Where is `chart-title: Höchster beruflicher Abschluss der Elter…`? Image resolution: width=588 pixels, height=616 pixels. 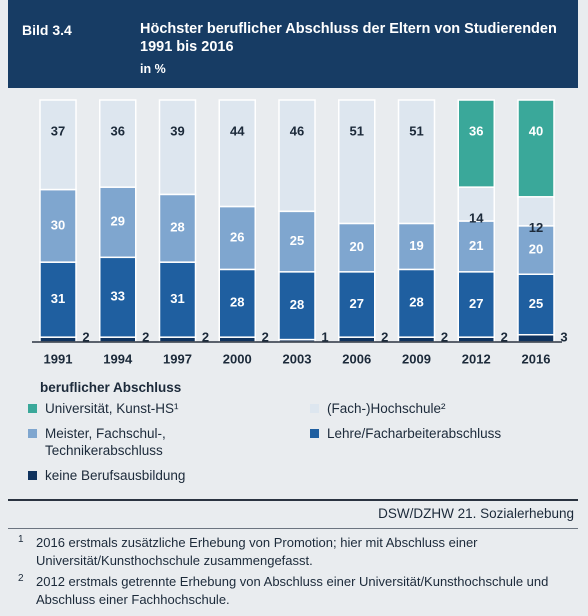
chart-title: Höchster beruflicher Abschluss der Elter… is located at coordinates (348, 38).